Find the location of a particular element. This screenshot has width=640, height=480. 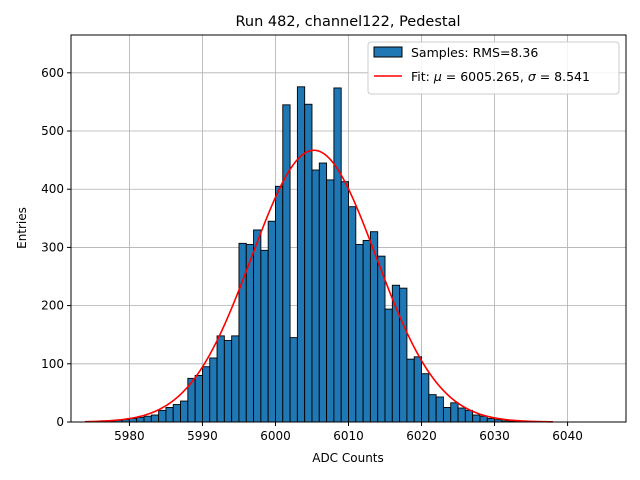

x-tick-label: 6020 is located at coordinates (421, 436).